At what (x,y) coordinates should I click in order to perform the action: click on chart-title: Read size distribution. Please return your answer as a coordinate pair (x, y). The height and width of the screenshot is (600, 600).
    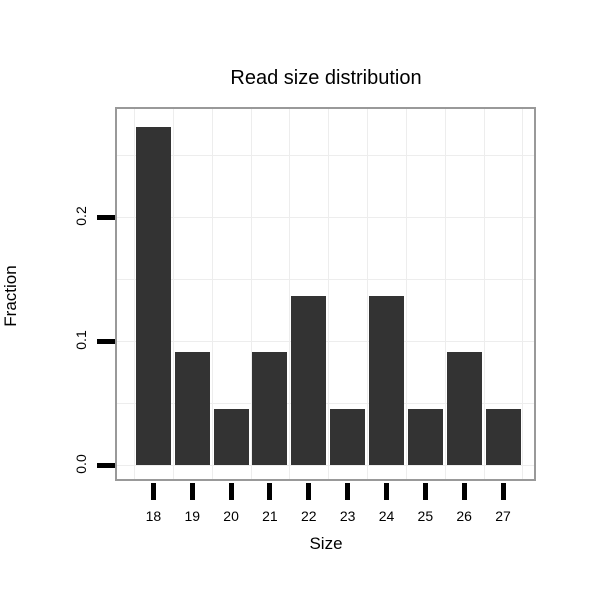
    Looking at the image, I should click on (326, 78).